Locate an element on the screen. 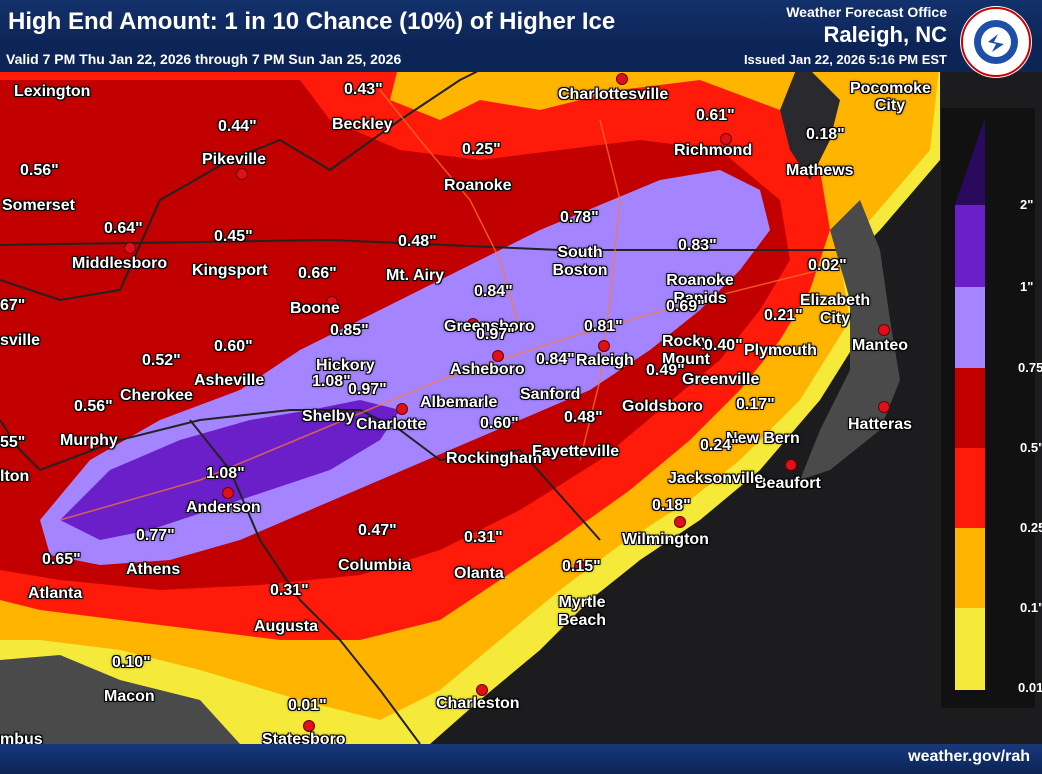 This screenshot has height=774, width=1042. legend-label-05: 0.5" is located at coordinates (1031, 447).